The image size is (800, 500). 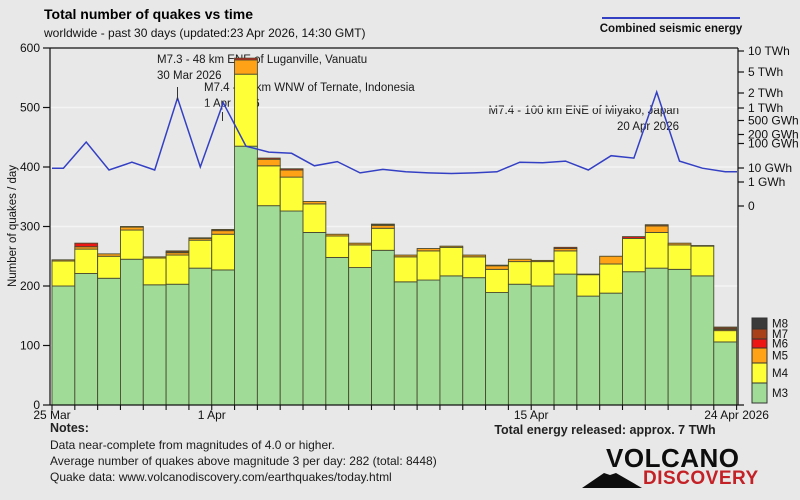 I want to click on left-axis-tick-label: 300, so click(x=30, y=227).